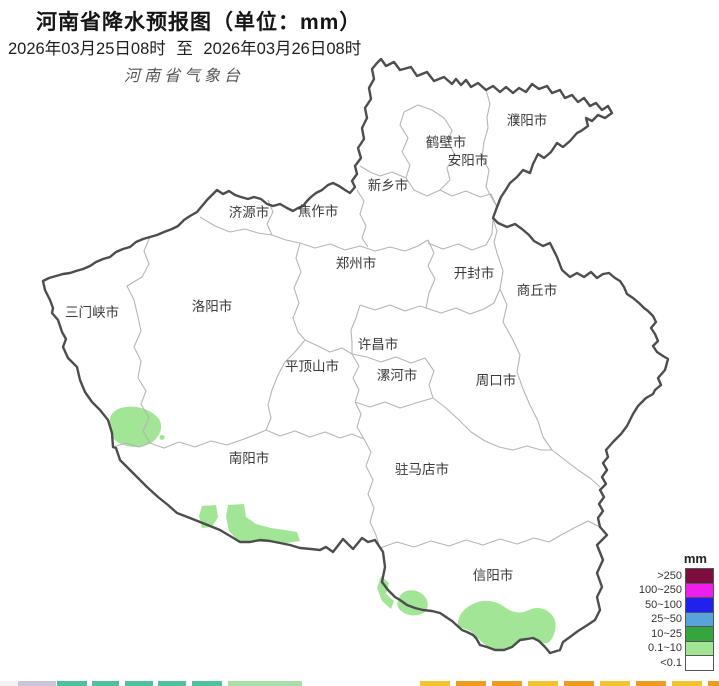  What do you see at coordinates (666, 619) in the screenshot?
I see `legend-row-label: 25~50` at bounding box center [666, 619].